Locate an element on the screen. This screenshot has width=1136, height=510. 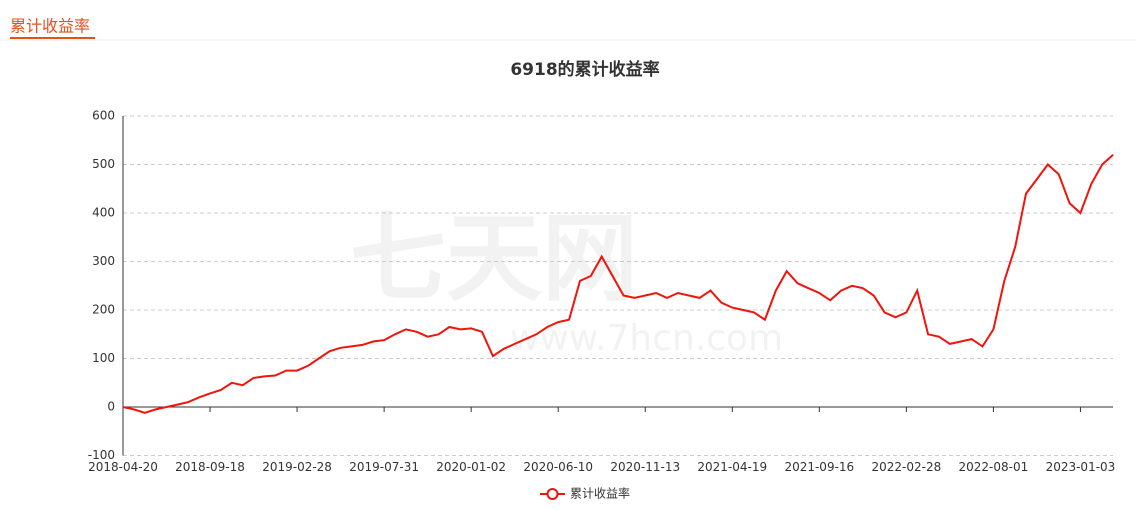
x-tick-label: 2020-06-10 is located at coordinates (558, 467).